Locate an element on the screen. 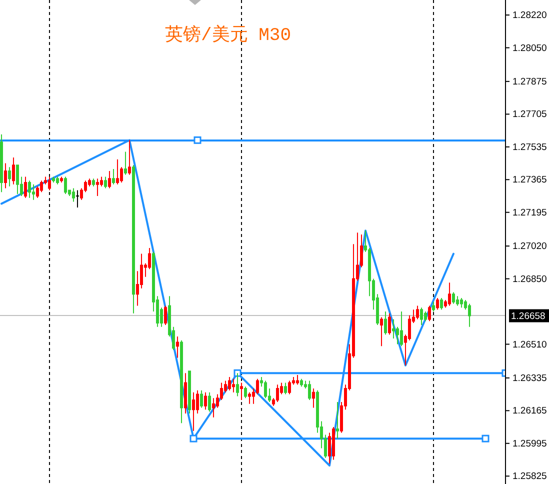 This screenshot has width=549, height=484. y-tick-label: 1.27875 is located at coordinates (529, 82).